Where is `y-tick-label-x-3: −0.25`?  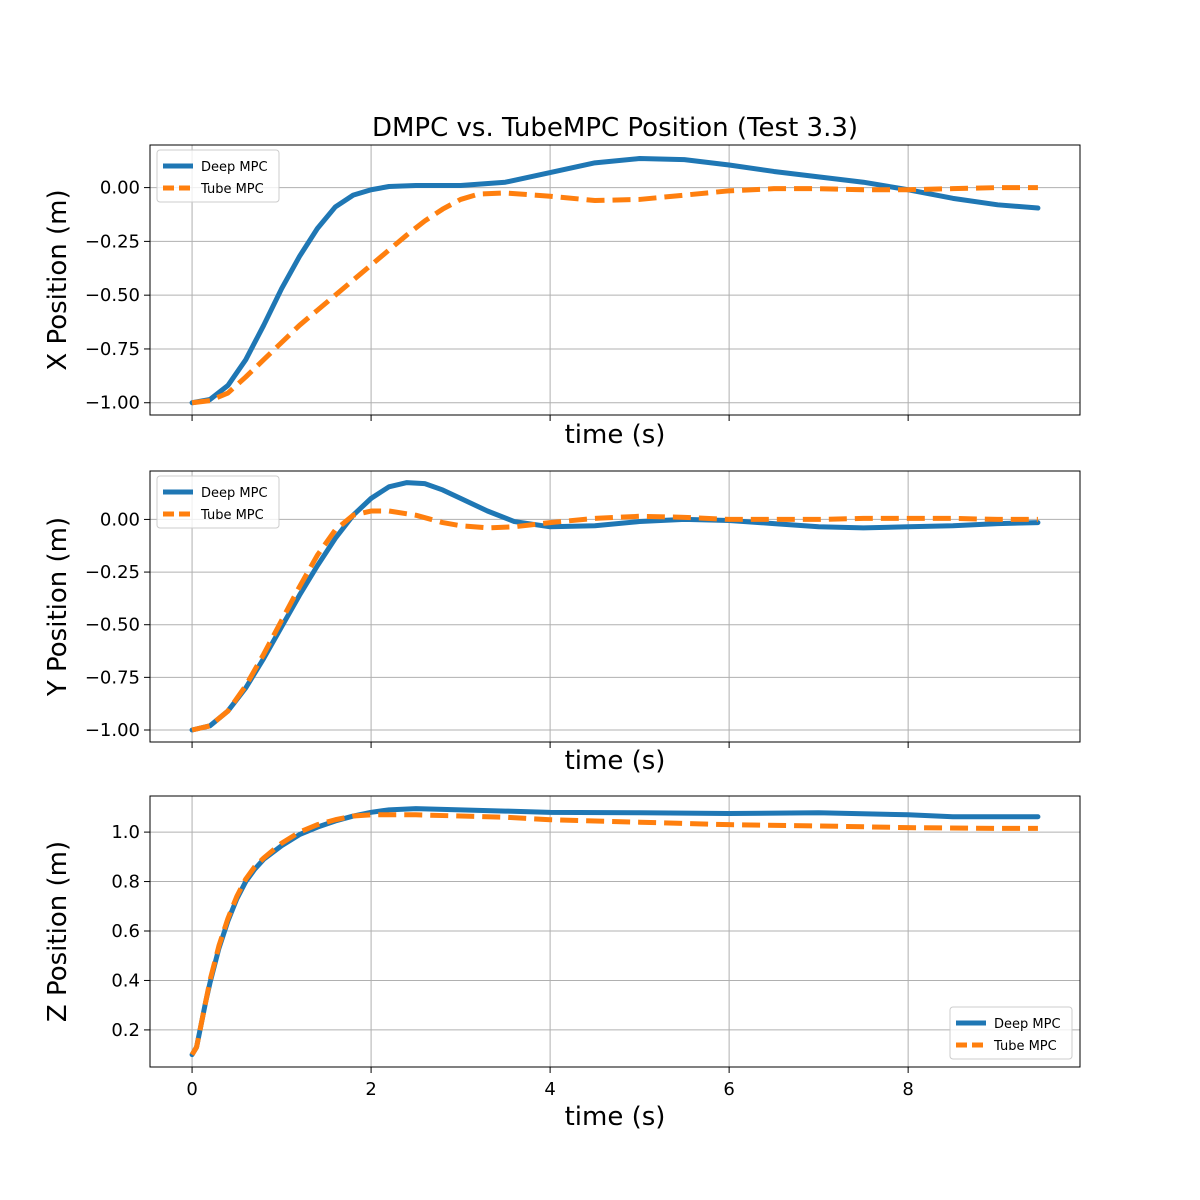 y-tick-label-x-3: −0.25 is located at coordinates (112, 241).